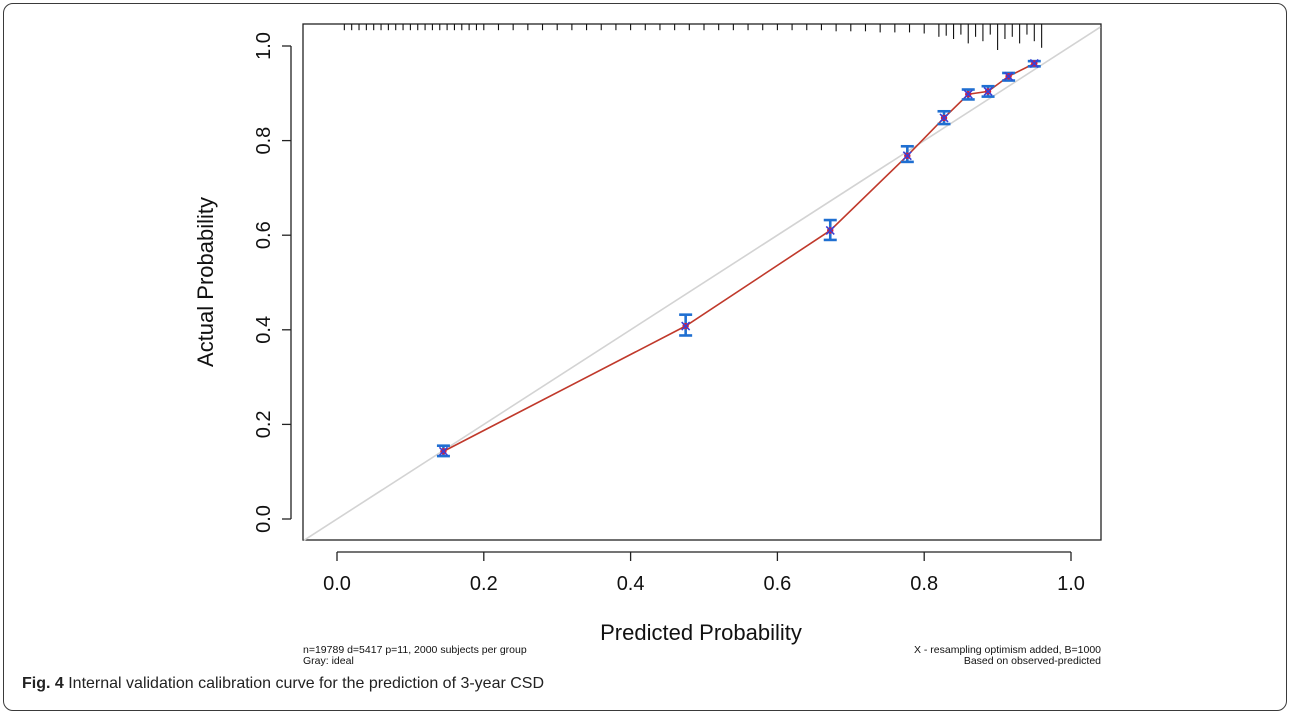  What do you see at coordinates (205, 282) in the screenshot?
I see `y-axis-label: Actual Probability` at bounding box center [205, 282].